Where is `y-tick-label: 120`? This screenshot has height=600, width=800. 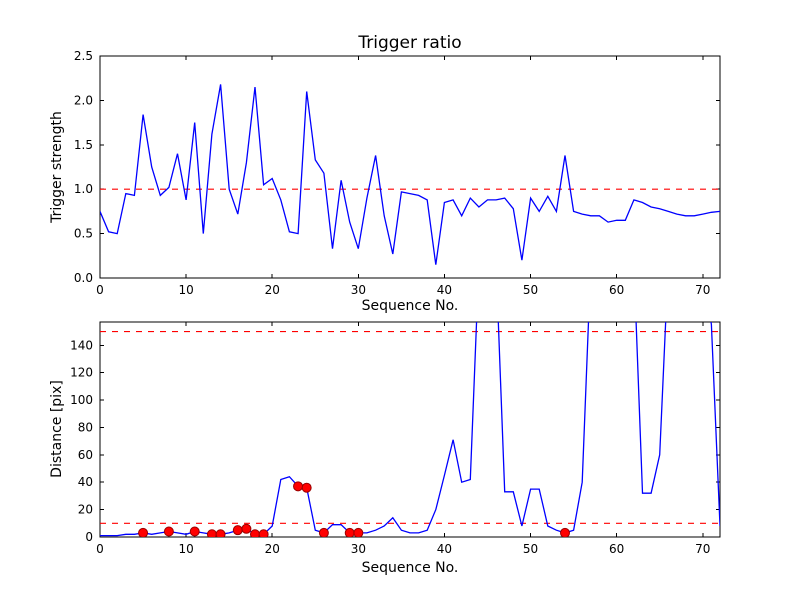
y-tick-label: 120 is located at coordinates (81, 373).